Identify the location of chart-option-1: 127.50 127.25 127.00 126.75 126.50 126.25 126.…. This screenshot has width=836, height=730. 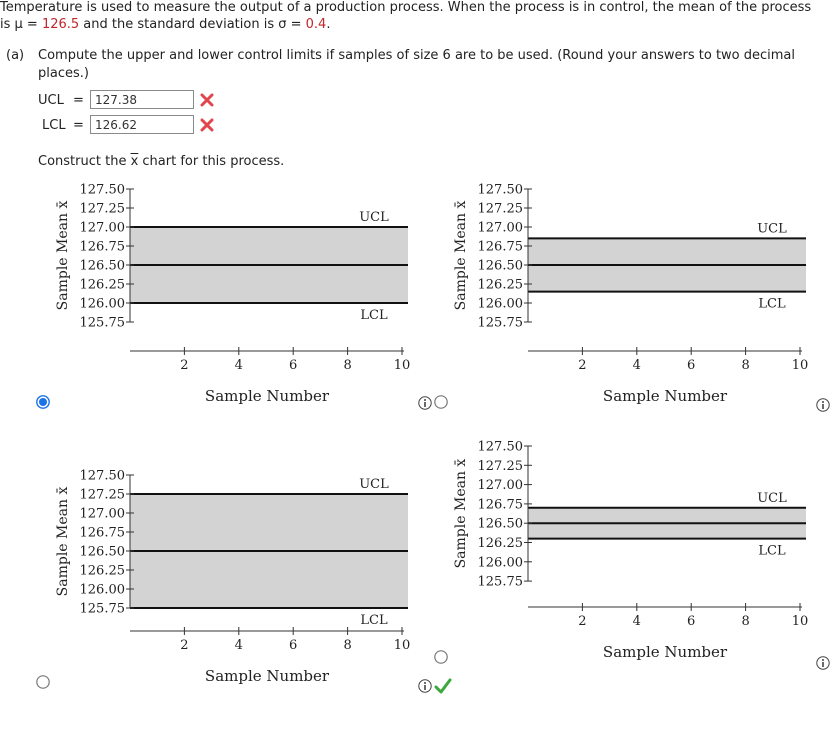
(233, 294).